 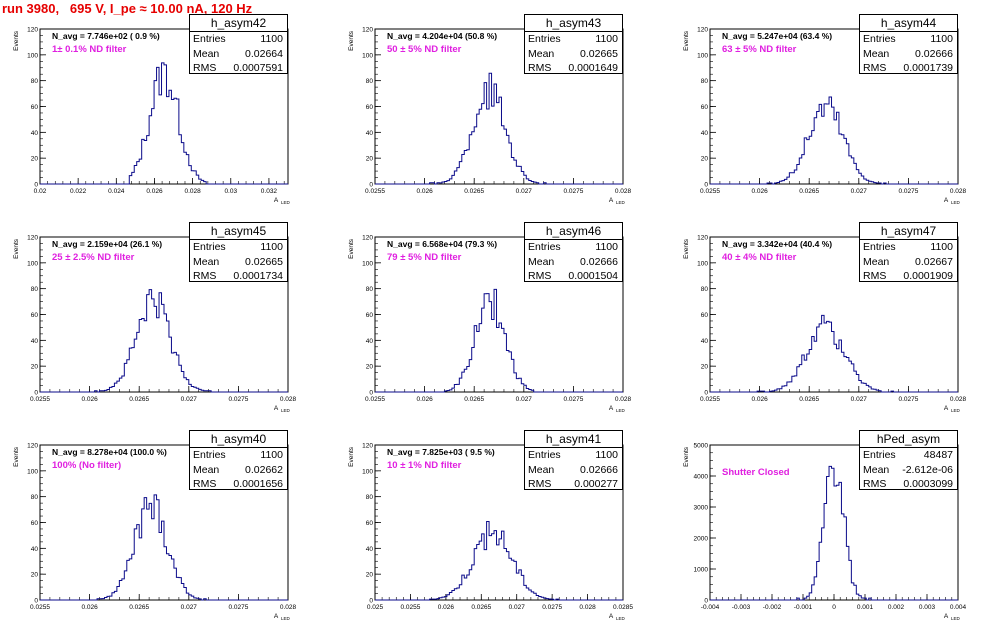 What do you see at coordinates (593, 276) in the screenshot?
I see `stats-value: 0.0001504` at bounding box center [593, 276].